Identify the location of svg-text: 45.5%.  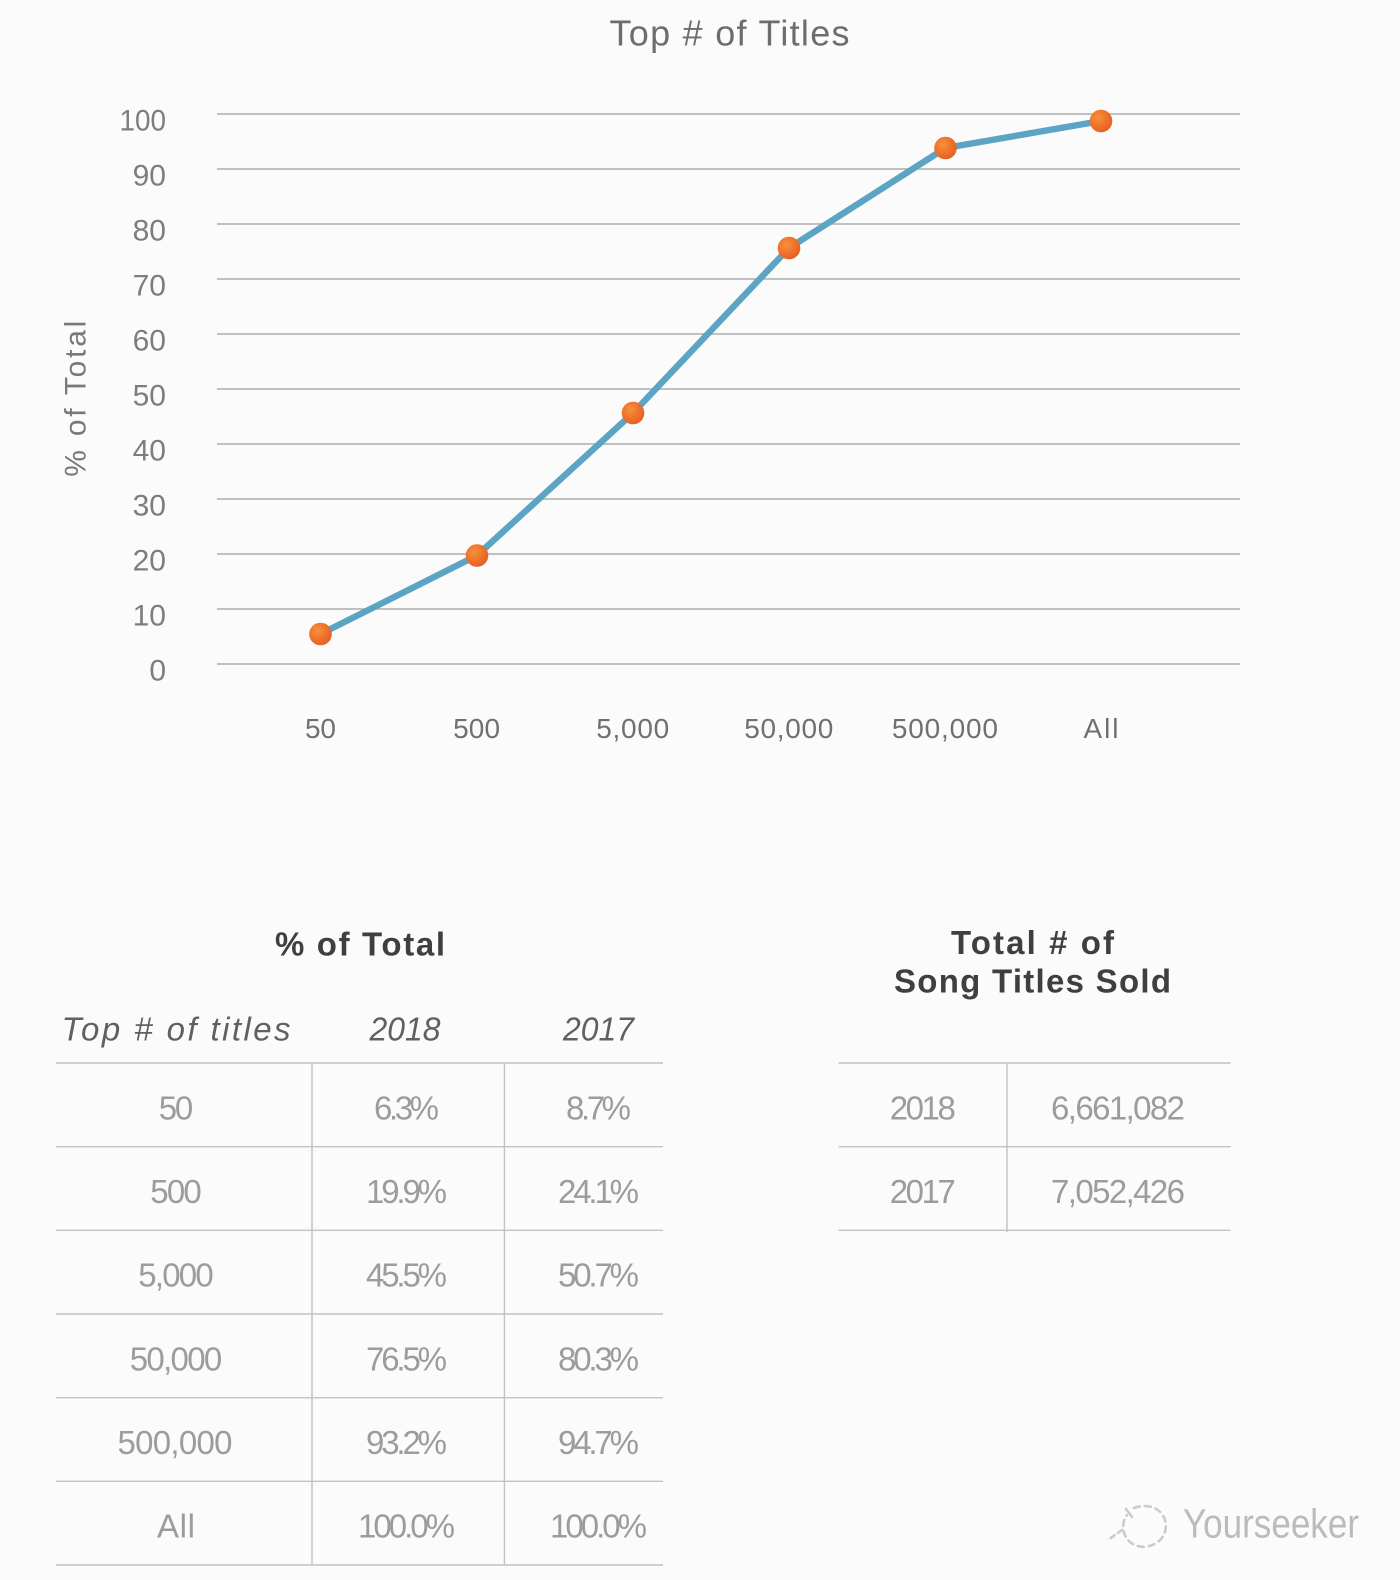
(406, 1275).